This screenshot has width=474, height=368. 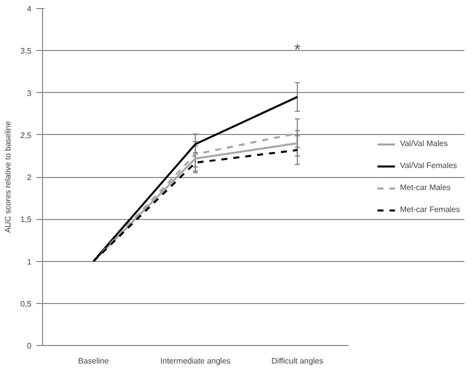 What do you see at coordinates (29, 9) in the screenshot?
I see `y-tick-label: 4` at bounding box center [29, 9].